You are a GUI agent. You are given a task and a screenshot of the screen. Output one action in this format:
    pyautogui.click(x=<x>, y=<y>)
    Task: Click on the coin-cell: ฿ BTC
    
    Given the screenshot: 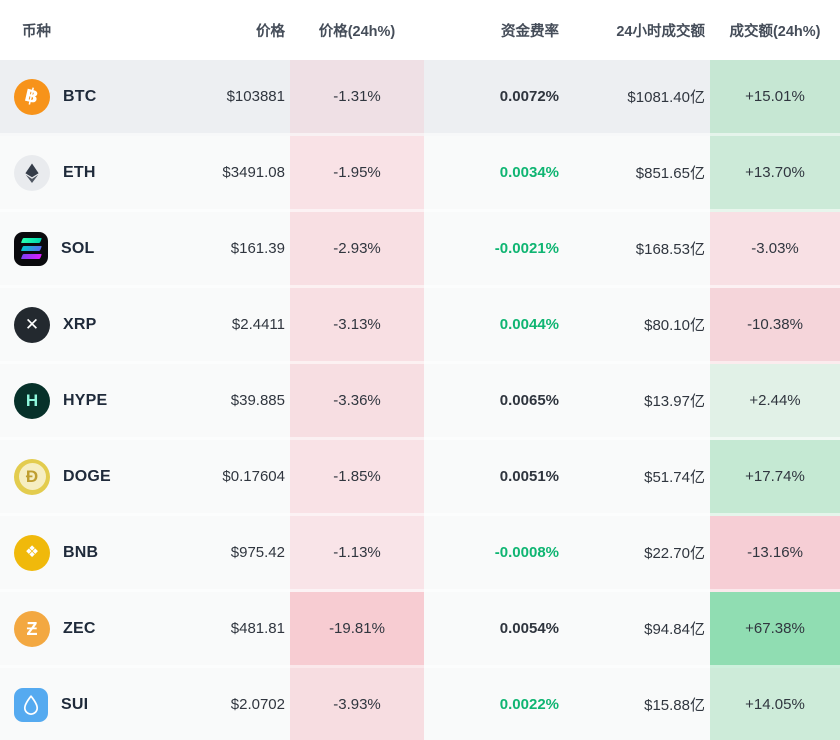 What is the action you would take?
    pyautogui.click(x=80, y=98)
    